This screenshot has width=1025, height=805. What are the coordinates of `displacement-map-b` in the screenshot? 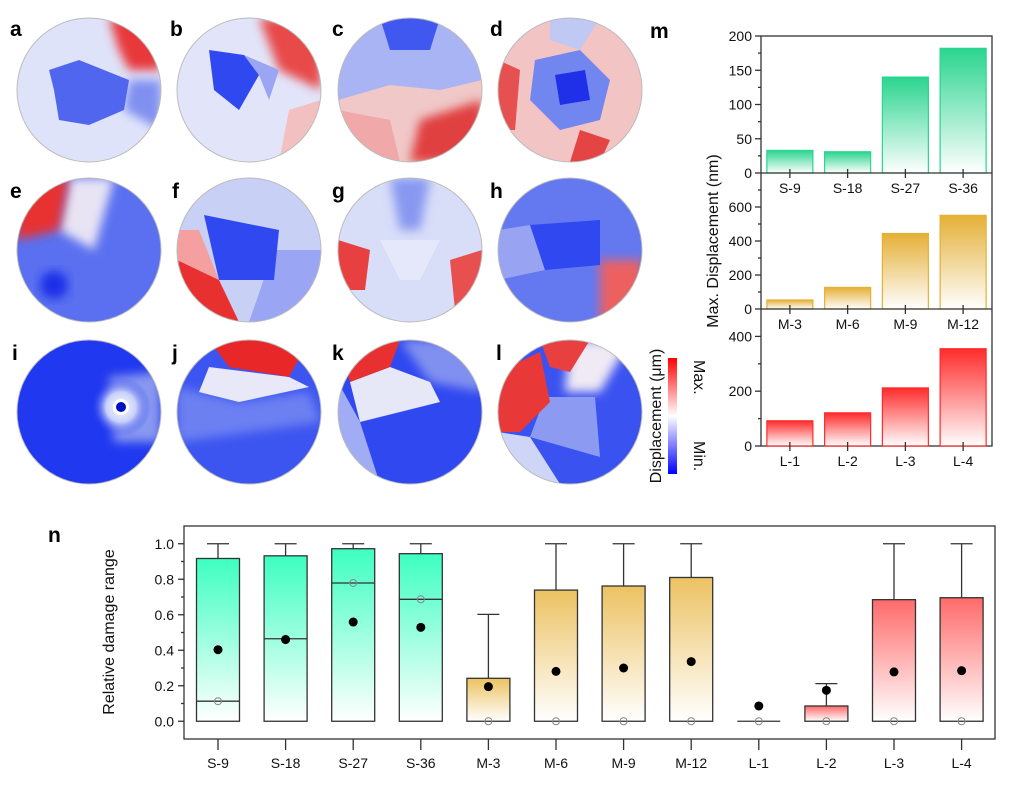 It's located at (249, 90).